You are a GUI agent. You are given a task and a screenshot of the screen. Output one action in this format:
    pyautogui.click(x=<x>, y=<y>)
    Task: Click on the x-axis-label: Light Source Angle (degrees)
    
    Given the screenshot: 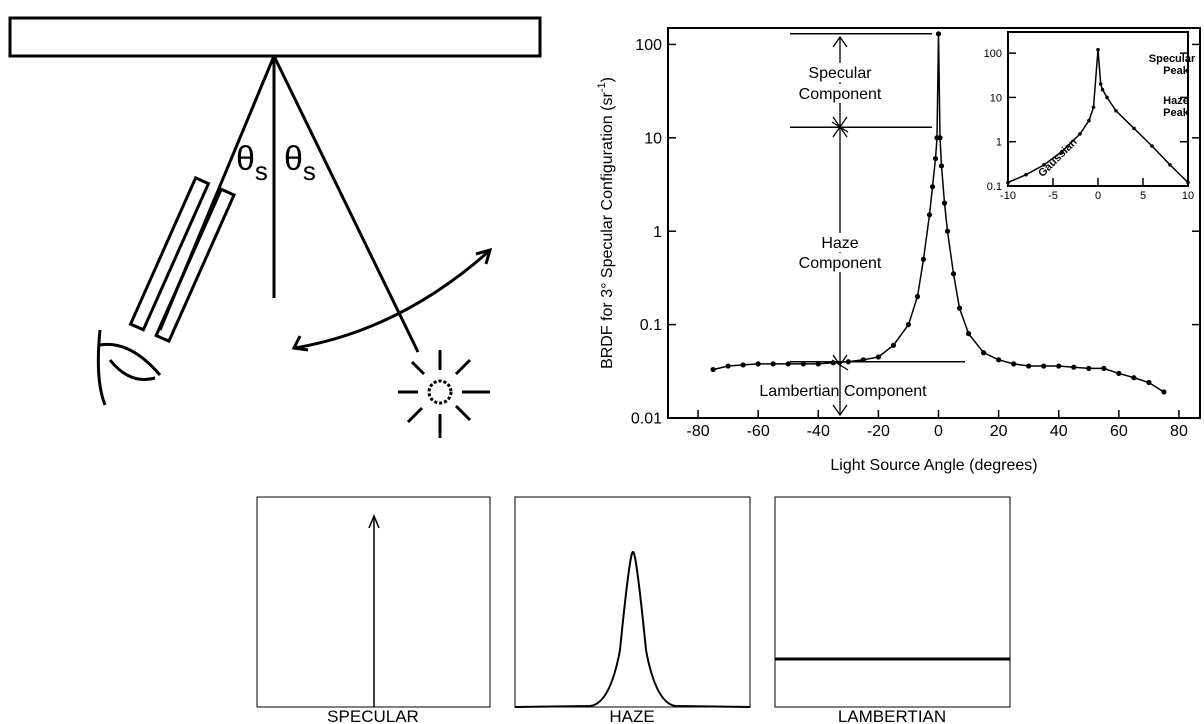 What is the action you would take?
    pyautogui.click(x=933, y=465)
    